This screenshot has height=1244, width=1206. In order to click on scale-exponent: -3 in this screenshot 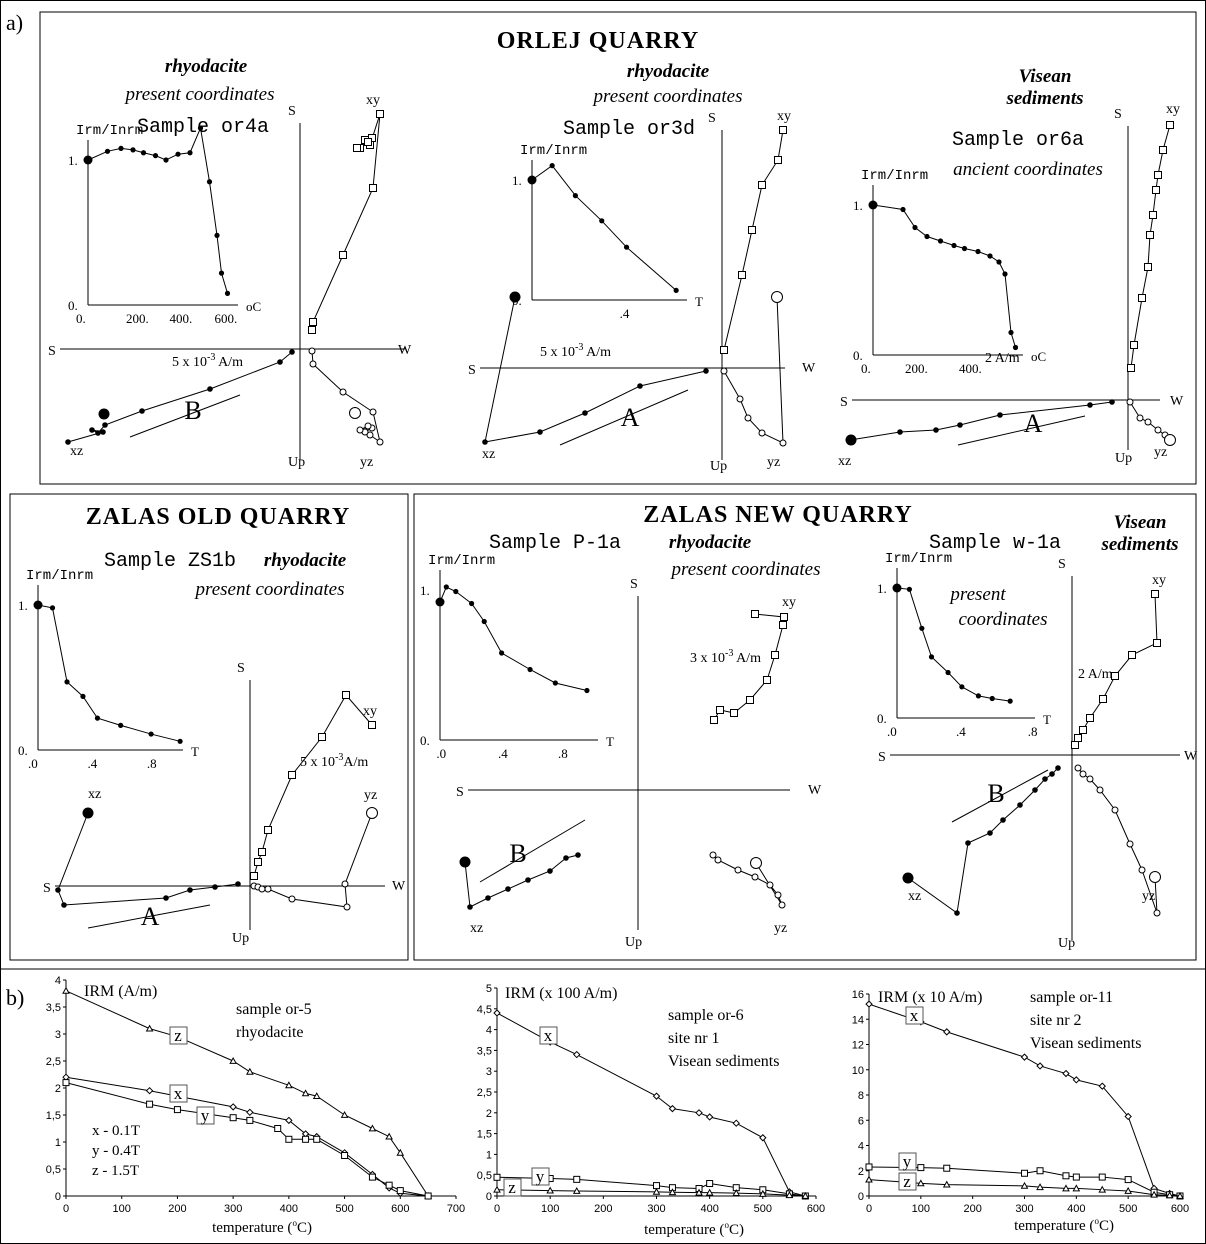, I will do `click(339, 757)`.